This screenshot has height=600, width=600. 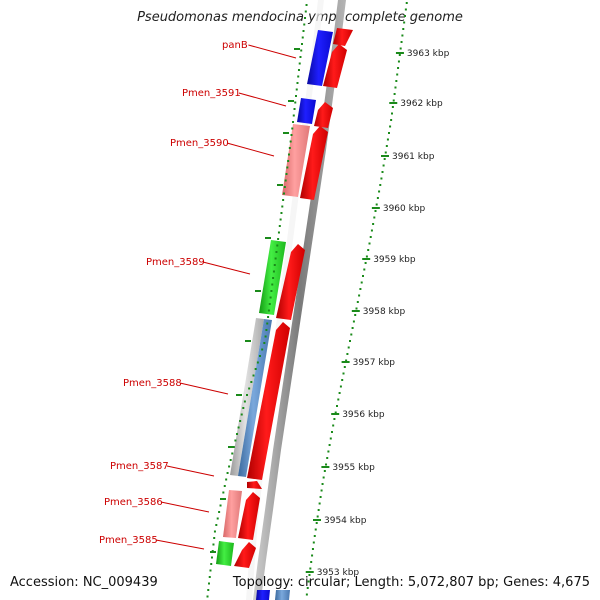 I want to click on gene-block-pmen3585, so click(x=225, y=553).